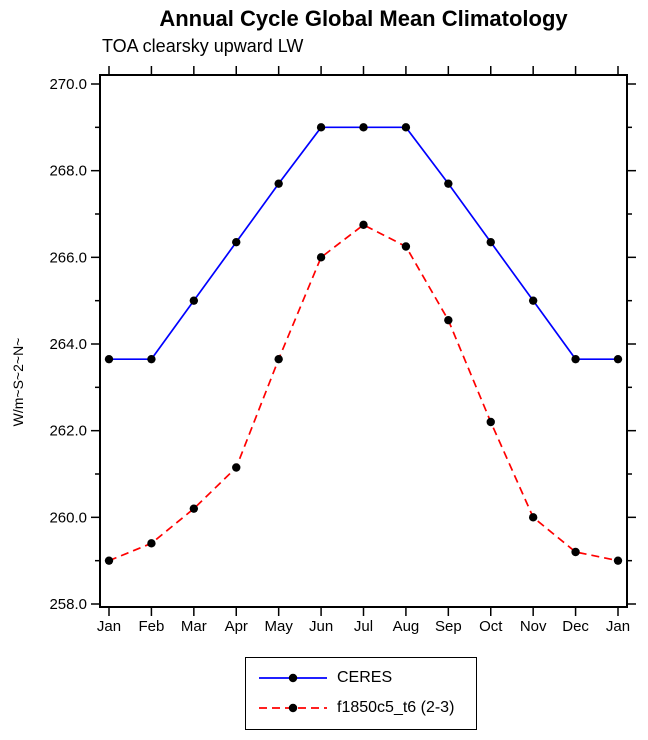 The image size is (648, 740). I want to click on x-tick-label: Oct, so click(491, 626).